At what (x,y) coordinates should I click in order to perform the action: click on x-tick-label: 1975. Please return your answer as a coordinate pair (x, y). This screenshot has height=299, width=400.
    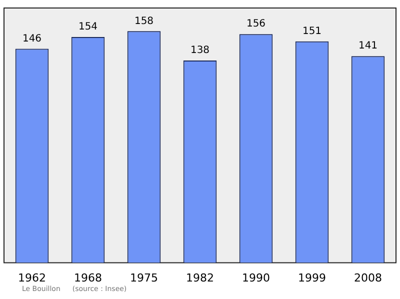
    Looking at the image, I should click on (144, 277).